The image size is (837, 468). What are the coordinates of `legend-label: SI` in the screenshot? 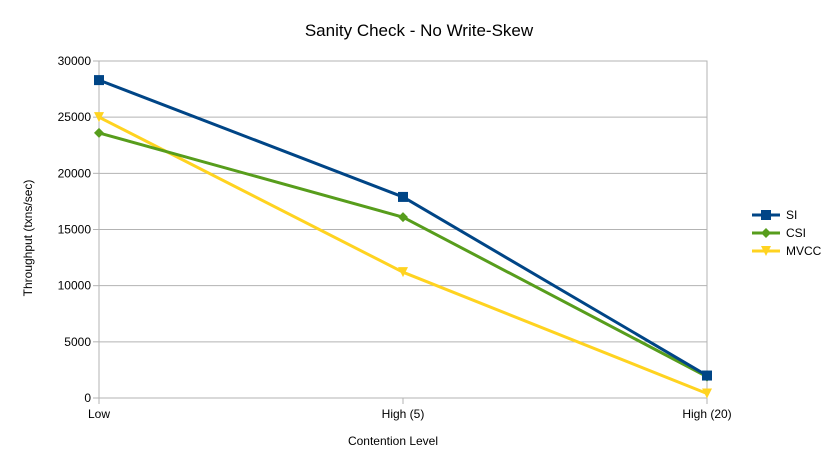 It's located at (791, 215).